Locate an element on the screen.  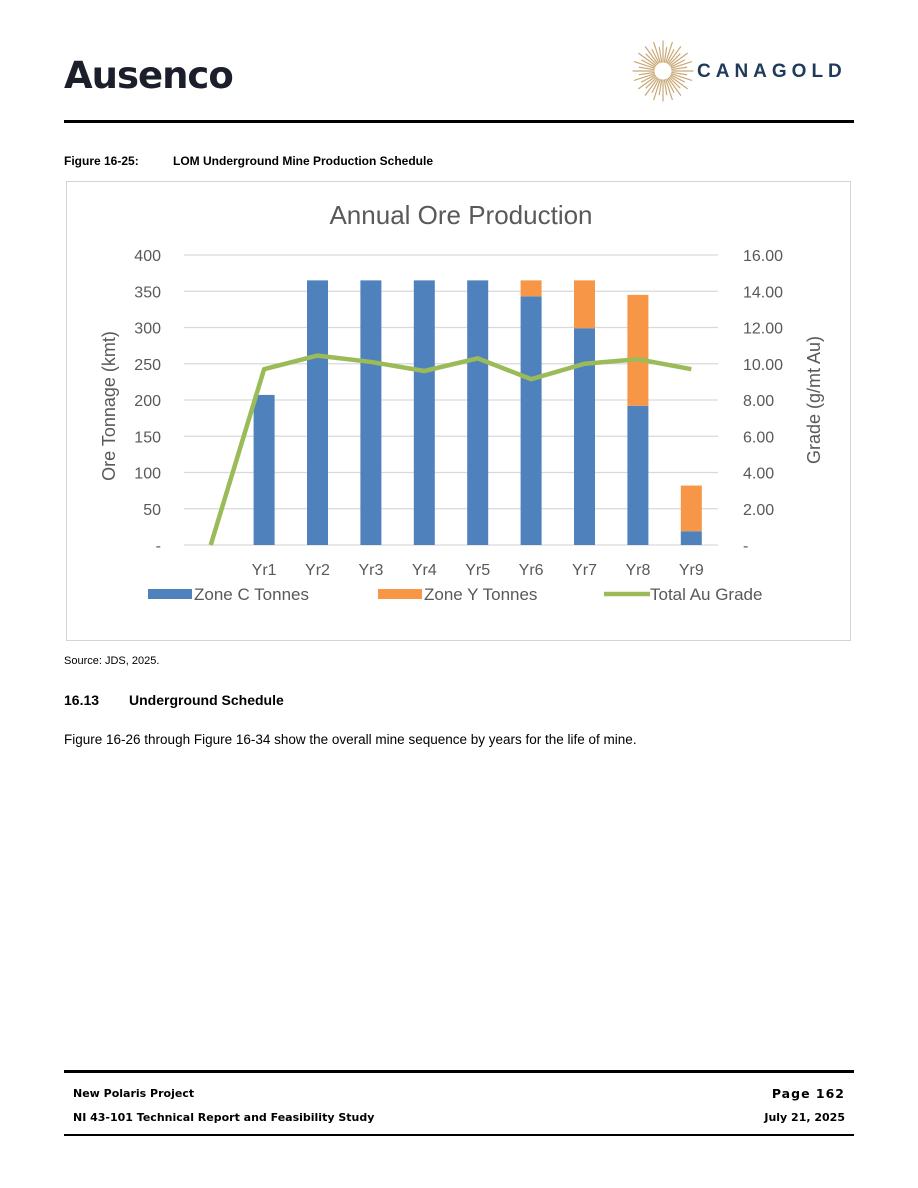
bar-series is located at coordinates (477, 412).